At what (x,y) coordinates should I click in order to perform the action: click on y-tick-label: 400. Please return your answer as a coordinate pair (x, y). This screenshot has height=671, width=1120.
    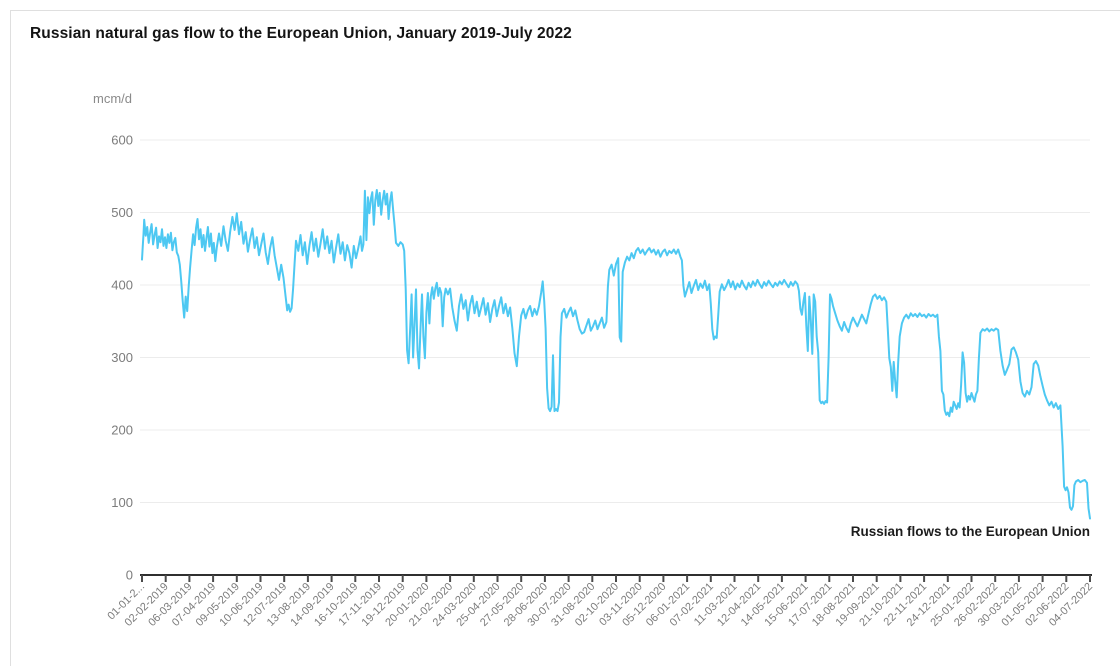
    Looking at the image, I should click on (122, 285).